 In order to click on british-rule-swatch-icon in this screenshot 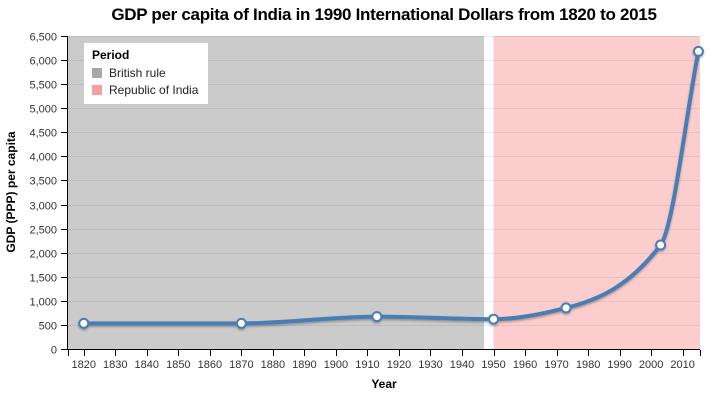, I will do `click(97, 73)`.